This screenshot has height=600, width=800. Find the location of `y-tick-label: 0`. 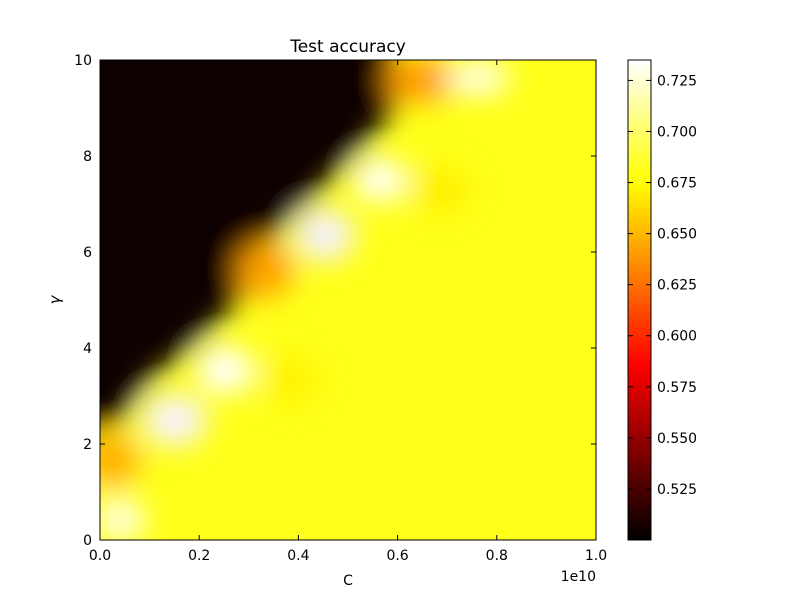

y-tick-label: 0 is located at coordinates (87, 541).